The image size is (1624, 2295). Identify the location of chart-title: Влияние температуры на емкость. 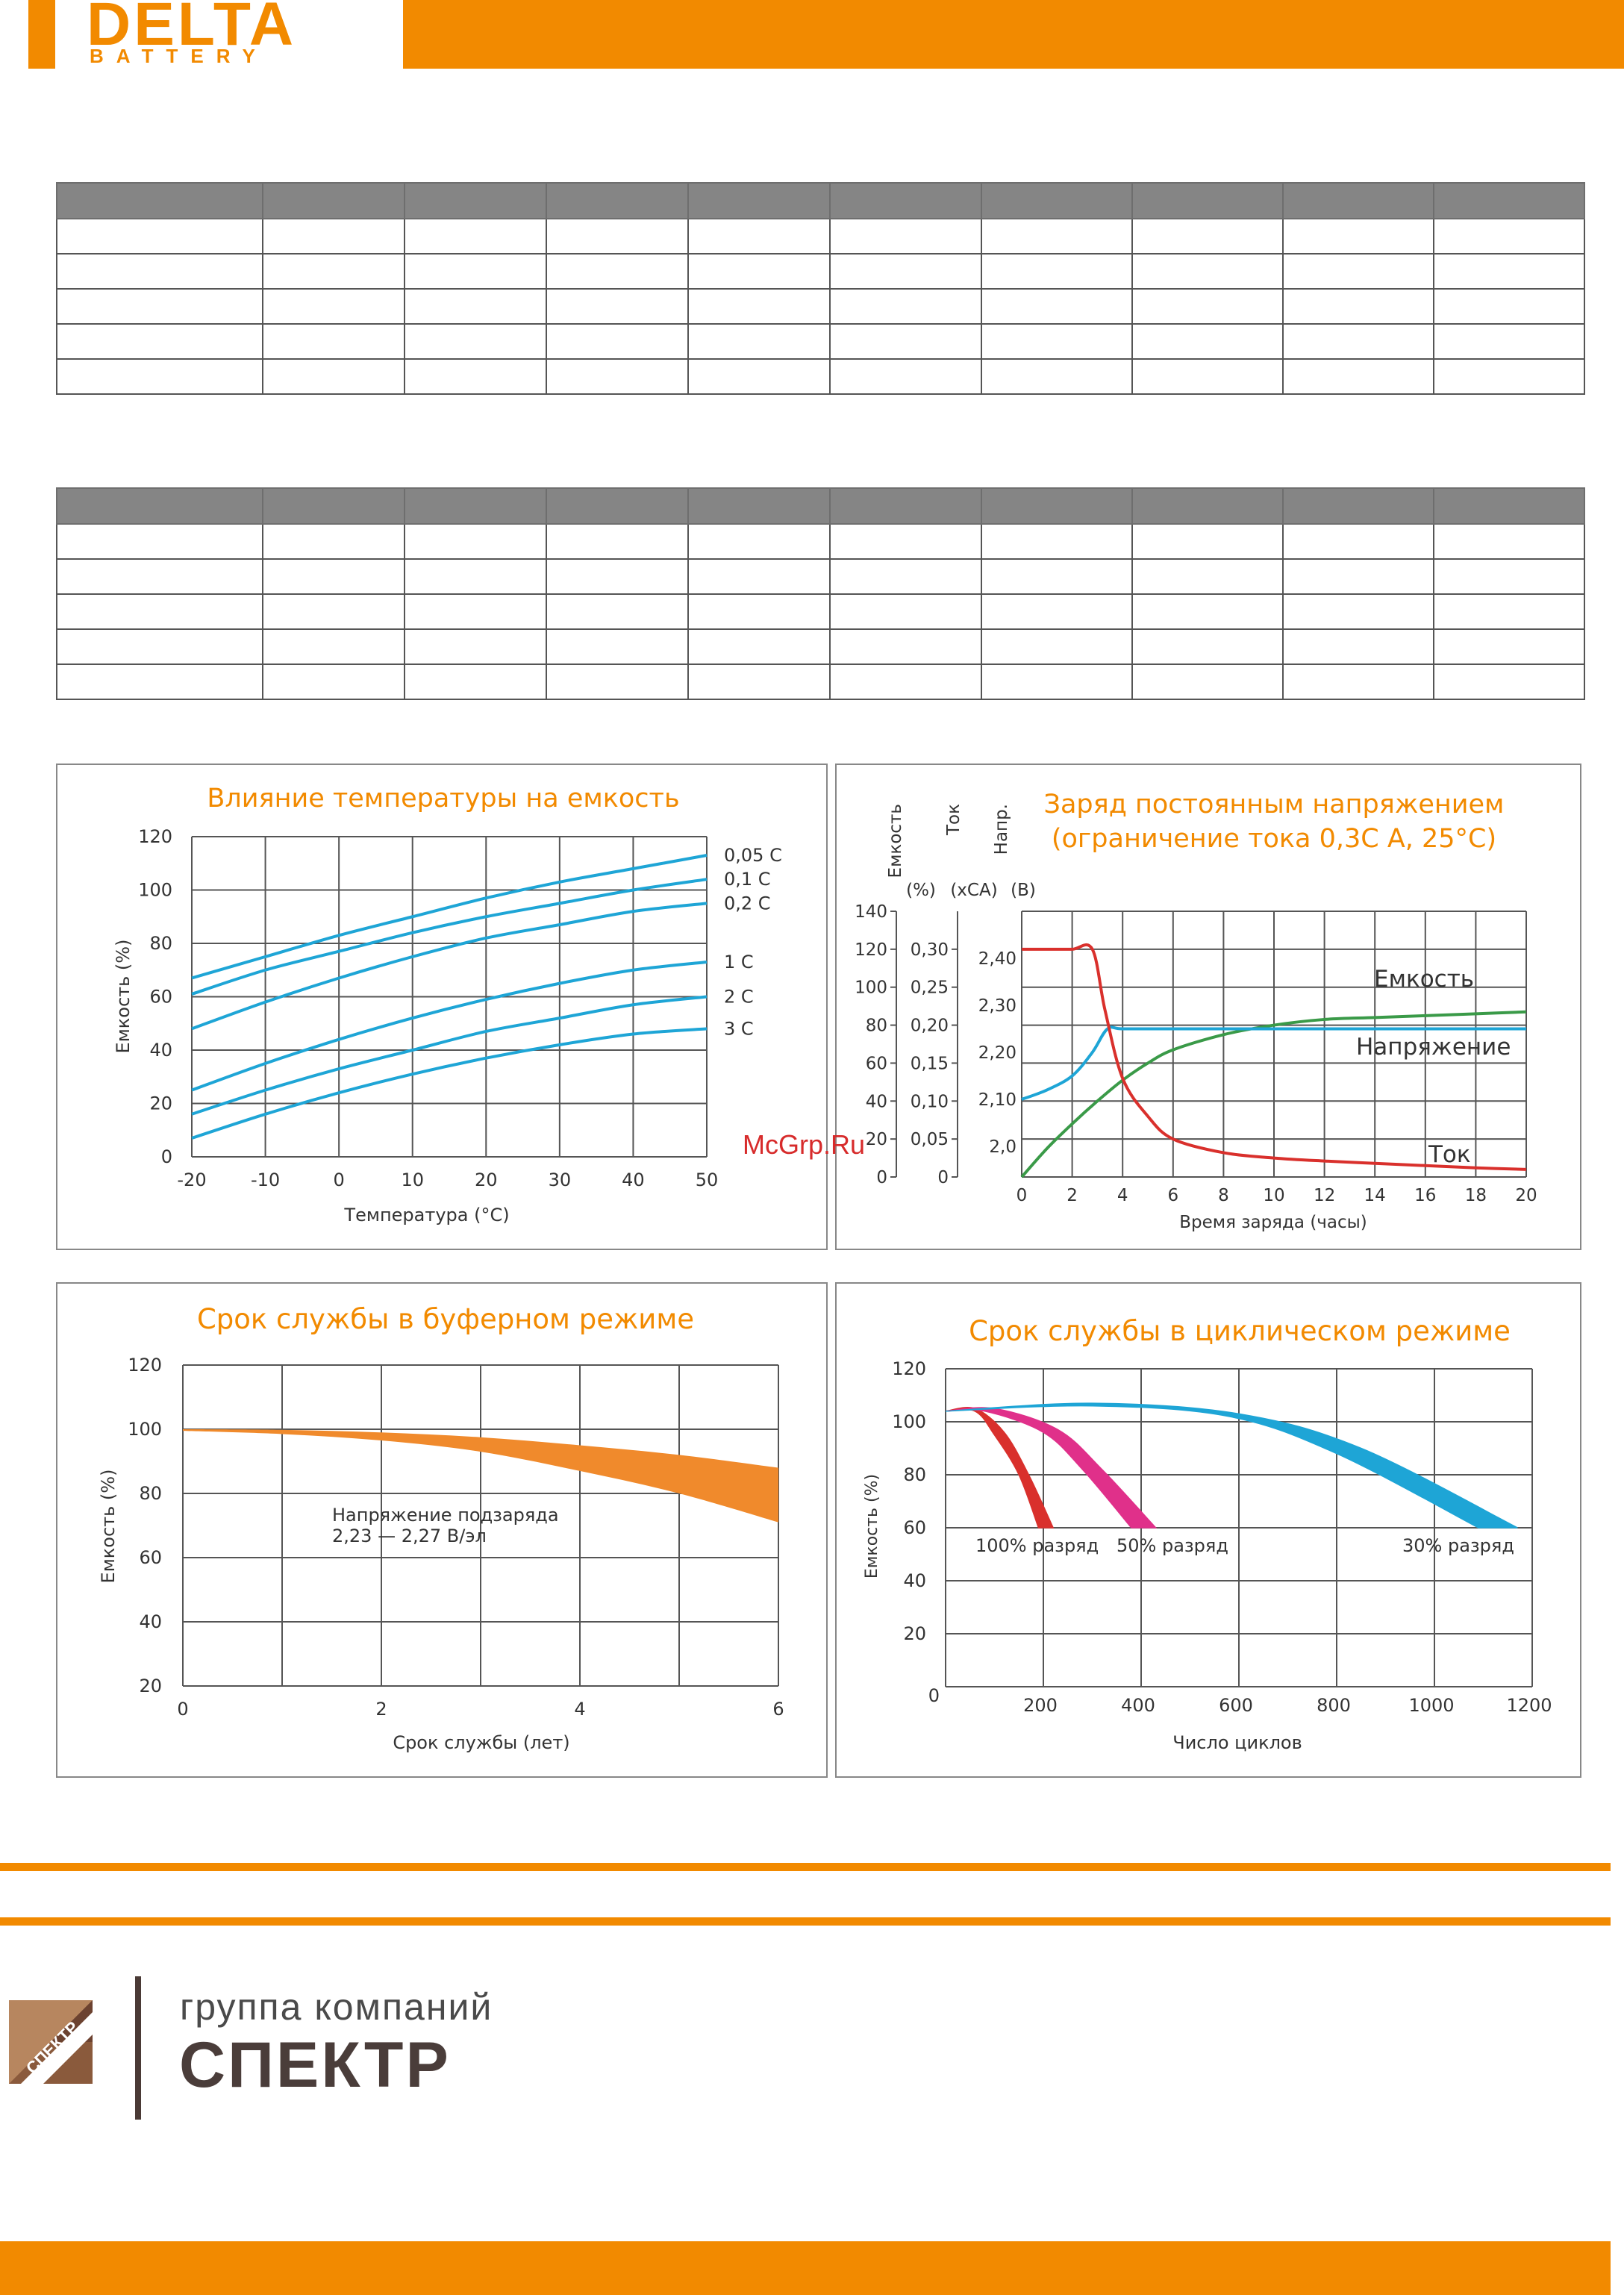
(443, 799).